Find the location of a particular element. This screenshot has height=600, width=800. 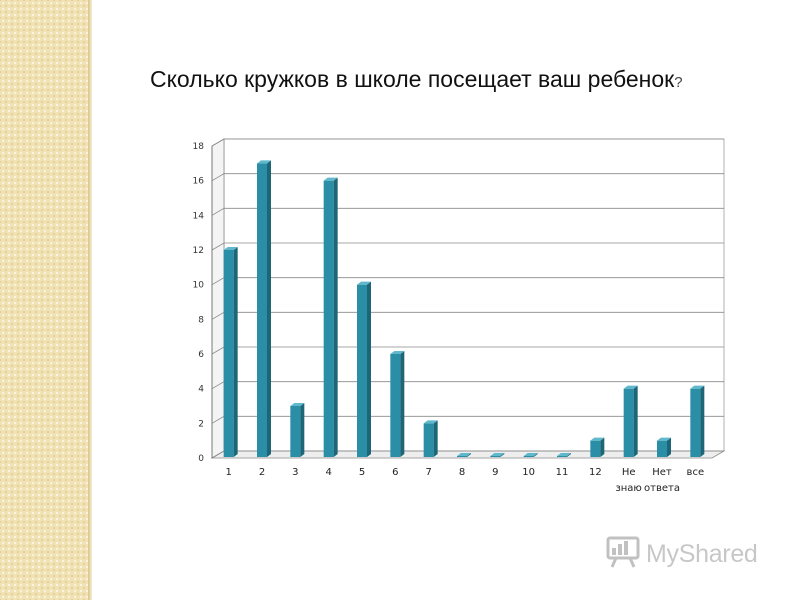

x-category-label-line: 10 is located at coordinates (528, 472).